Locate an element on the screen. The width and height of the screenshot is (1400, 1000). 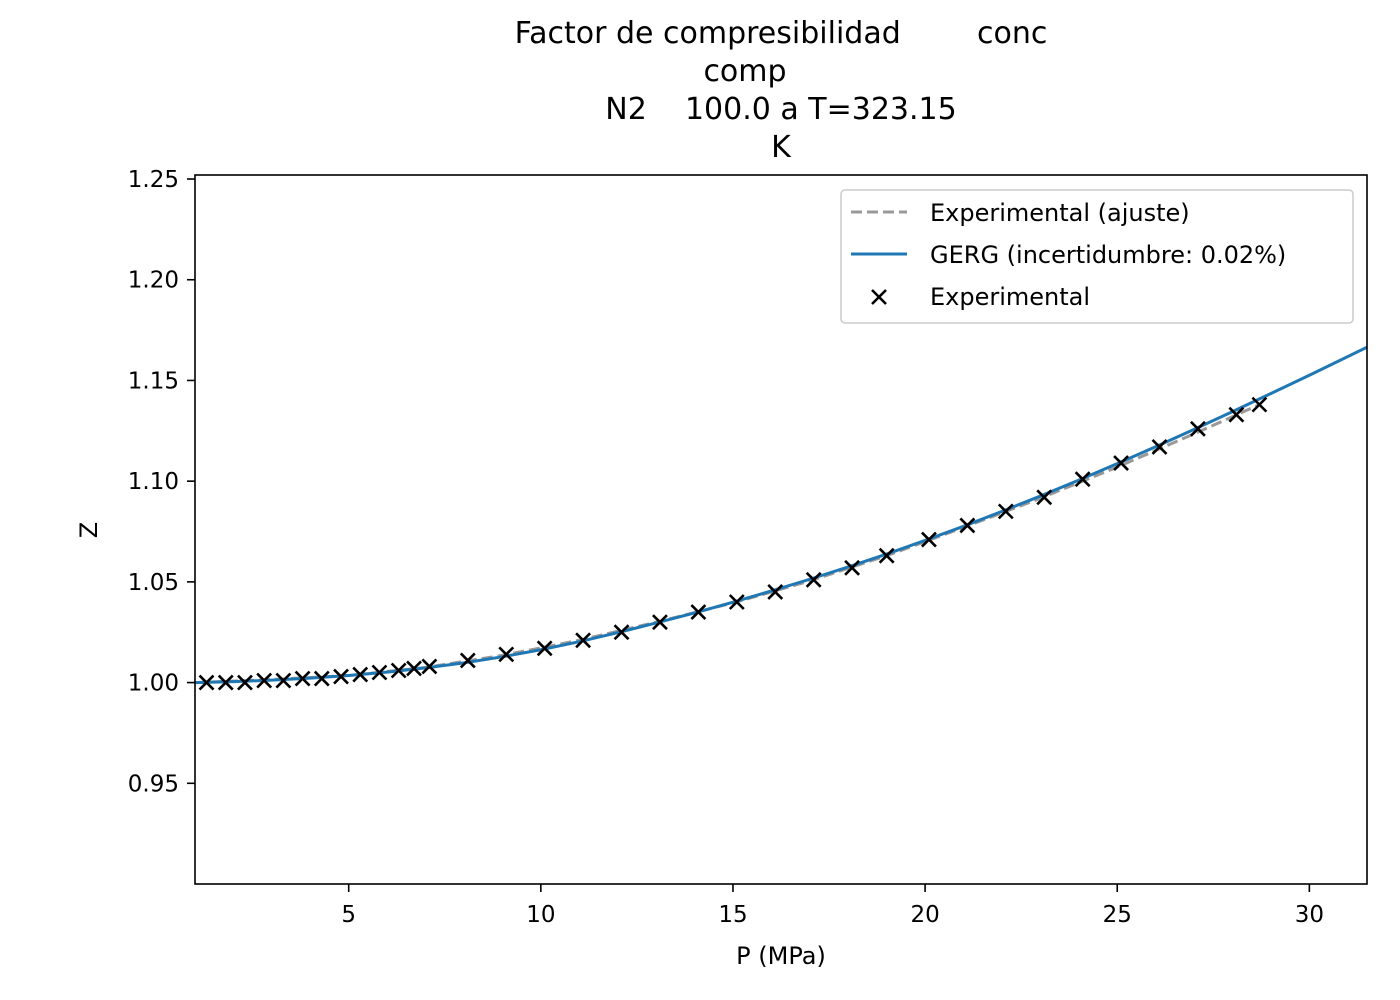
y-tick-label: 0.95 is located at coordinates (153, 784).